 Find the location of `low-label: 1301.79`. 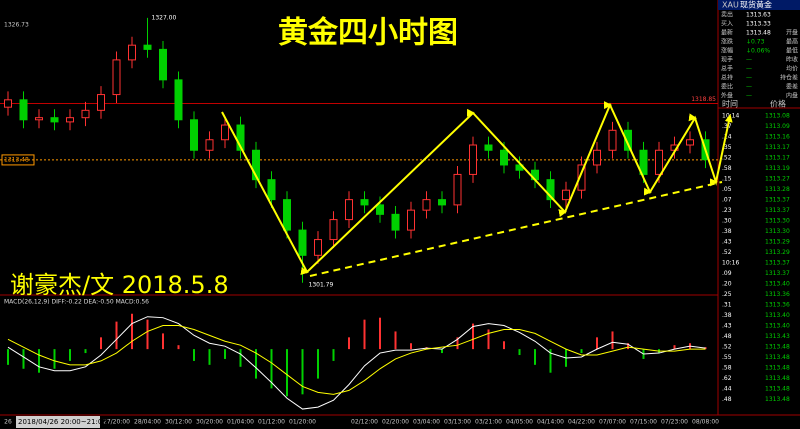

low-label: 1301.79 is located at coordinates (321, 284).